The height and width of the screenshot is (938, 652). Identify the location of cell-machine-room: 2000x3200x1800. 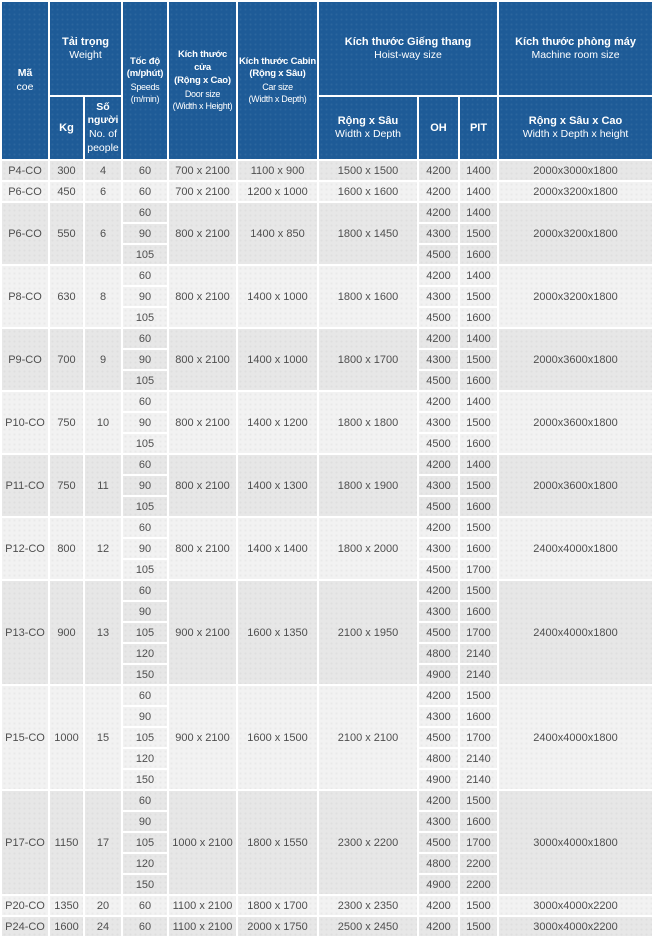
(574, 233).